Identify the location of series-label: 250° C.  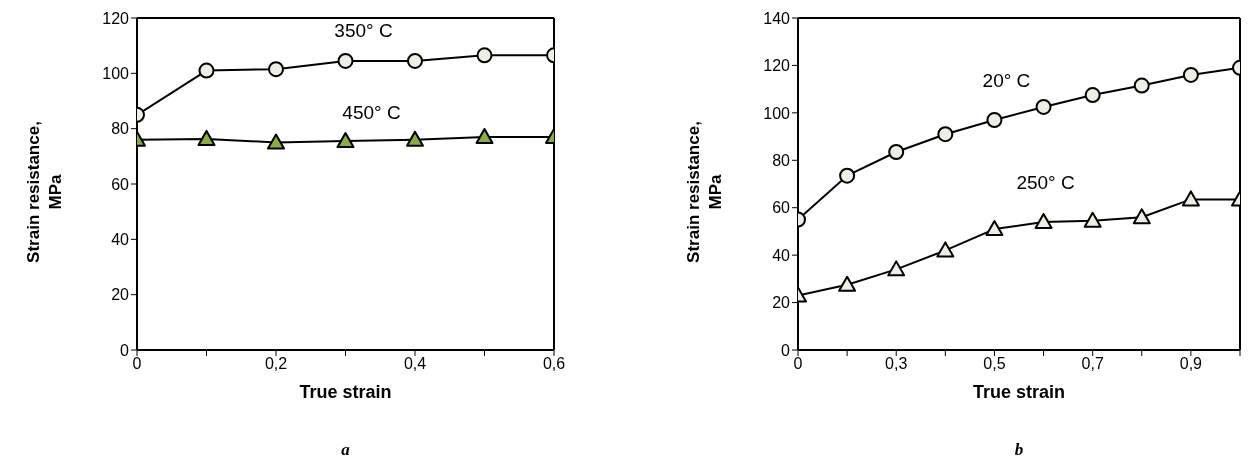
(1045, 182).